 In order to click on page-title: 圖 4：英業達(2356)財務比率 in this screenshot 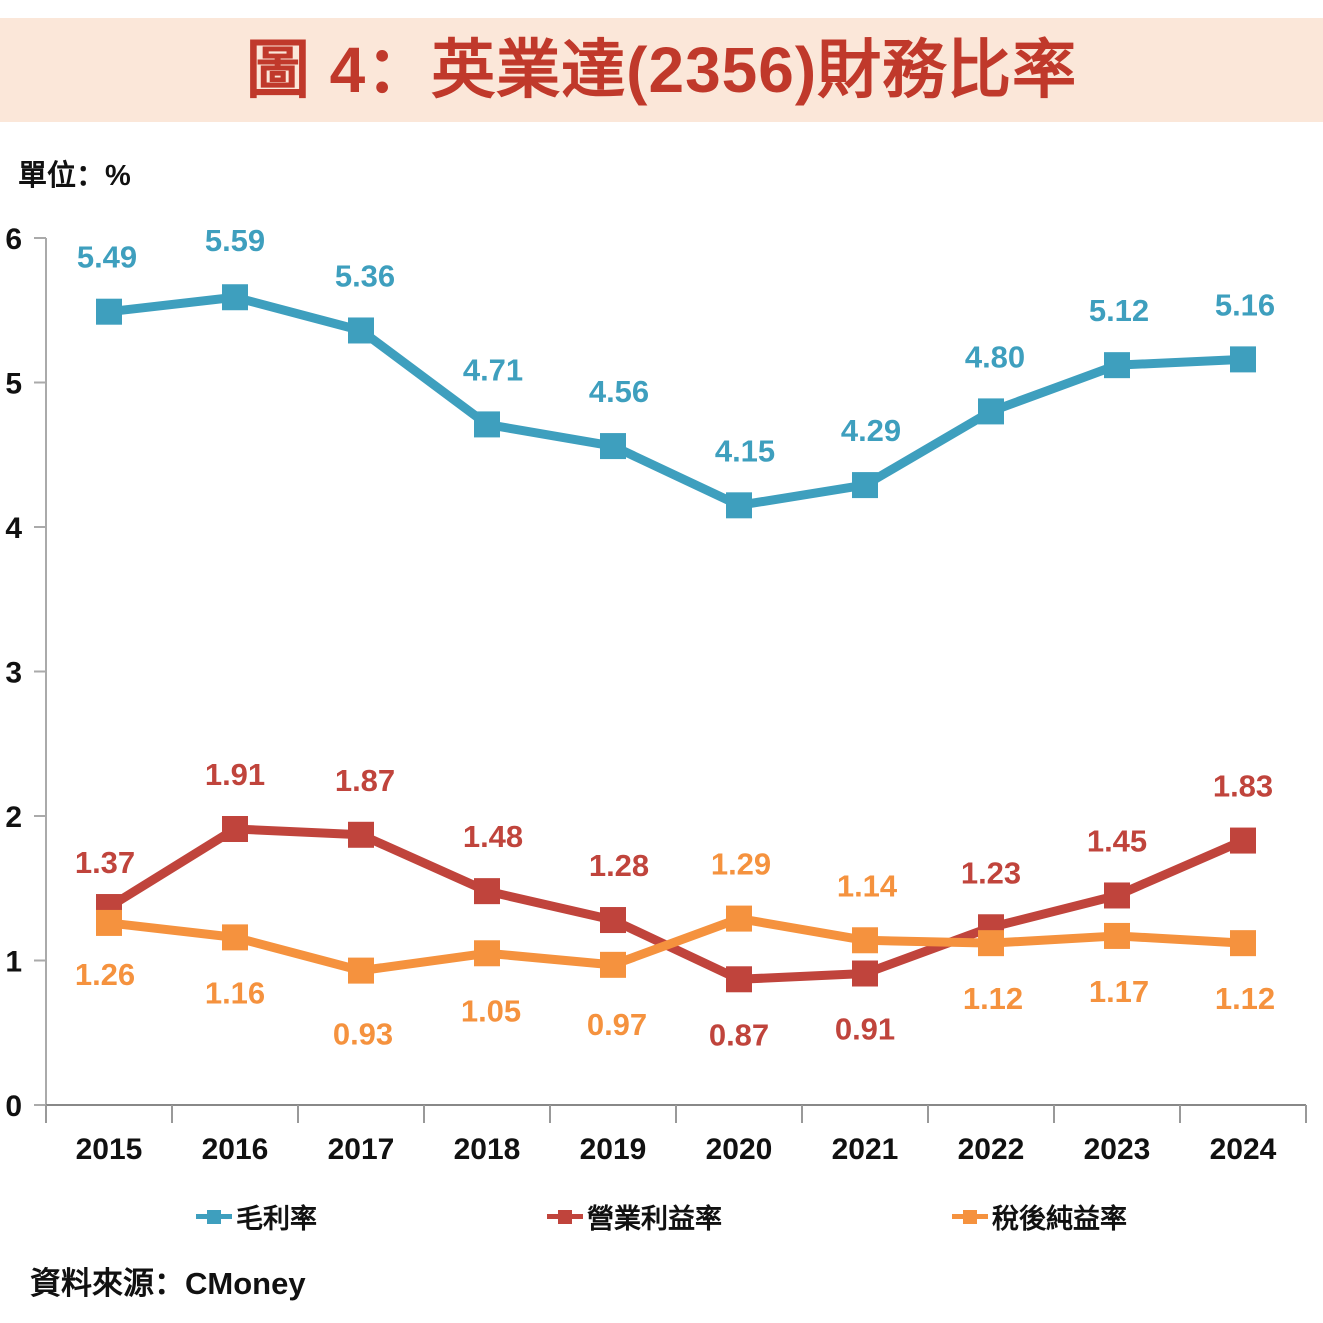, I will do `click(661, 70)`.